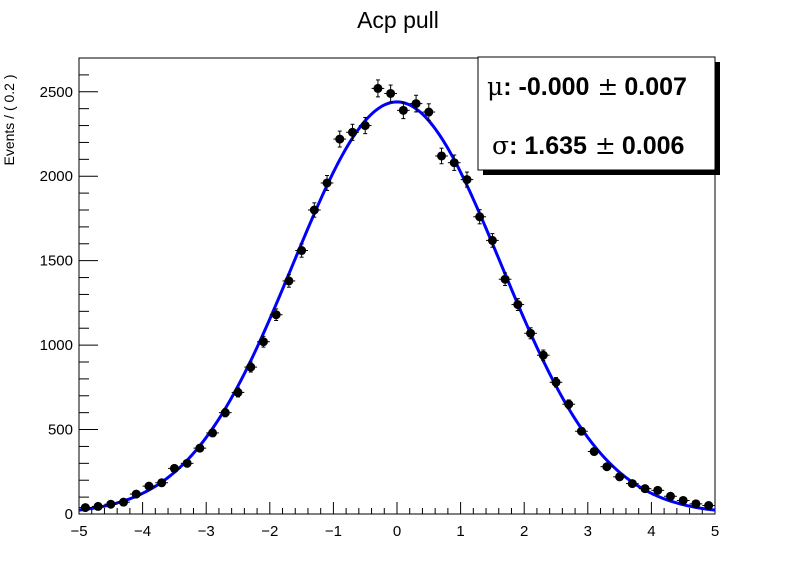 The image size is (796, 572). I want to click on y-axis: 0 500 1000 1500 2000 2500, so click(69, 290).